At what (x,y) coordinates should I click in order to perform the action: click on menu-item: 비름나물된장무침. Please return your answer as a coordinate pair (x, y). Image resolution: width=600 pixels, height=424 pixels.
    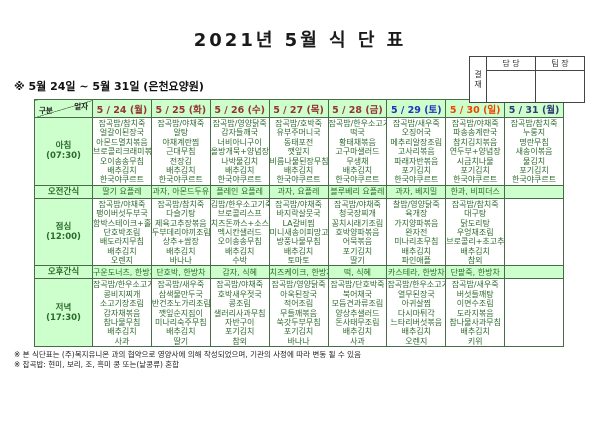
    Looking at the image, I should click on (298, 161).